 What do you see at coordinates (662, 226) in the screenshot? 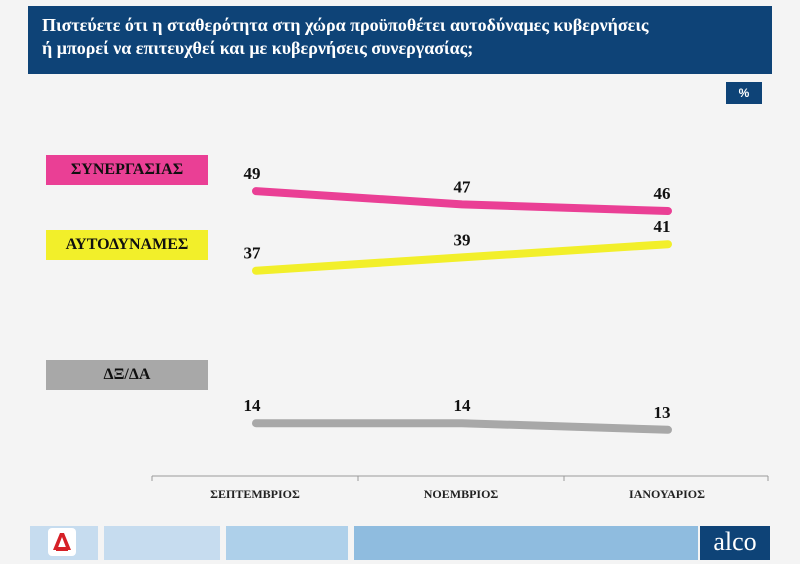
I see `data-label: 41` at bounding box center [662, 226].